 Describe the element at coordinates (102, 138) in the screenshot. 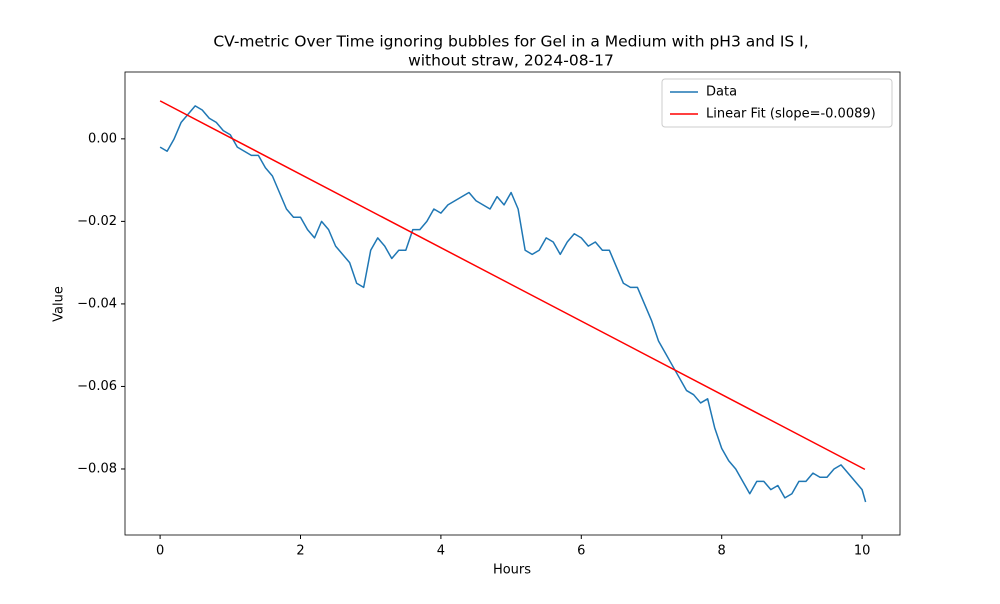

I see `y-tick-label: 0.00` at that location.